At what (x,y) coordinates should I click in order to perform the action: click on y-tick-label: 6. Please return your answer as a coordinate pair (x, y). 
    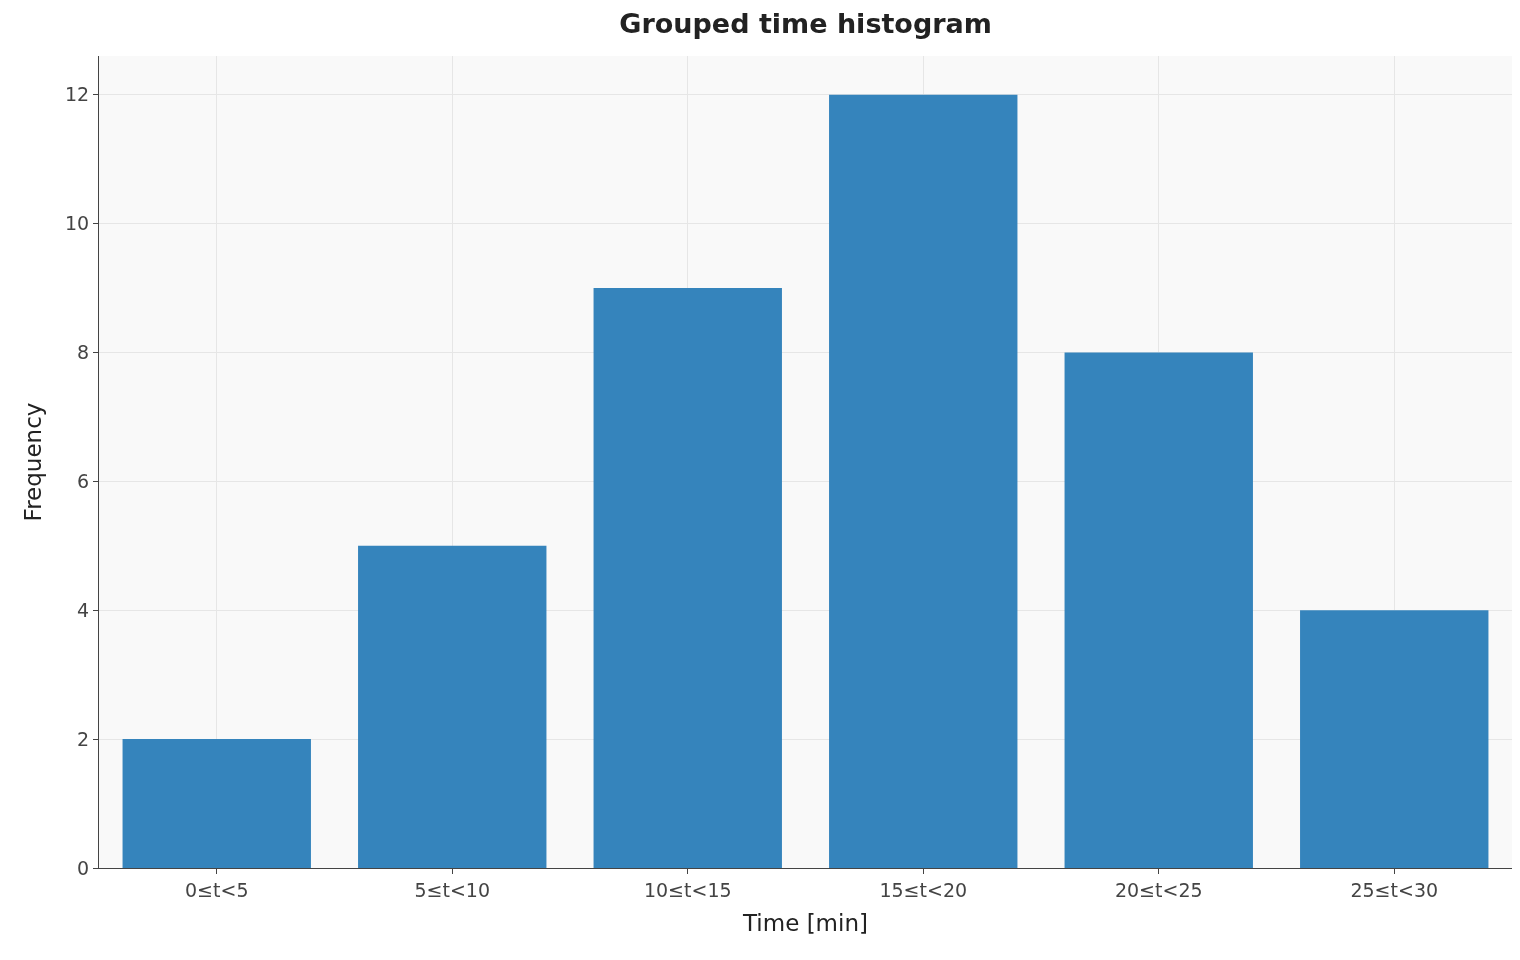
    Looking at the image, I should click on (83, 480).